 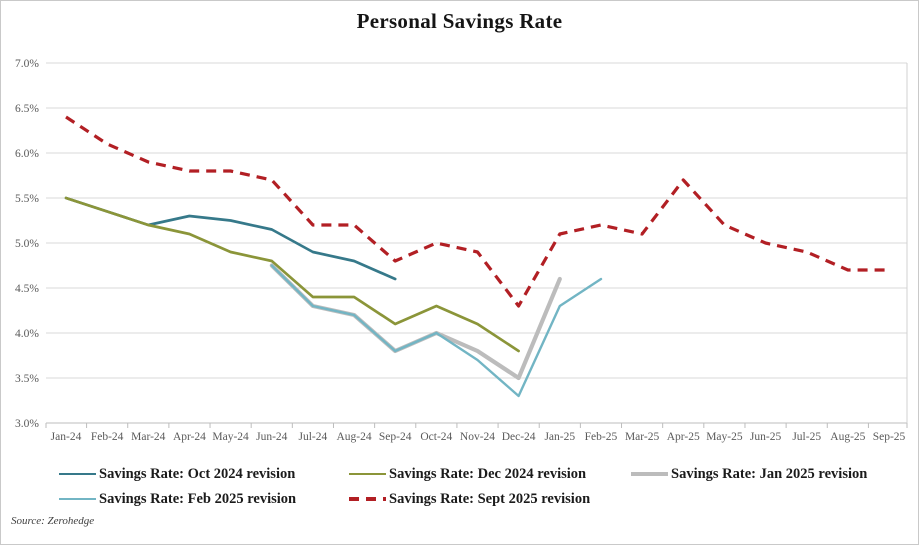 I want to click on x-tick-label: Jul-25, so click(x=806, y=437).